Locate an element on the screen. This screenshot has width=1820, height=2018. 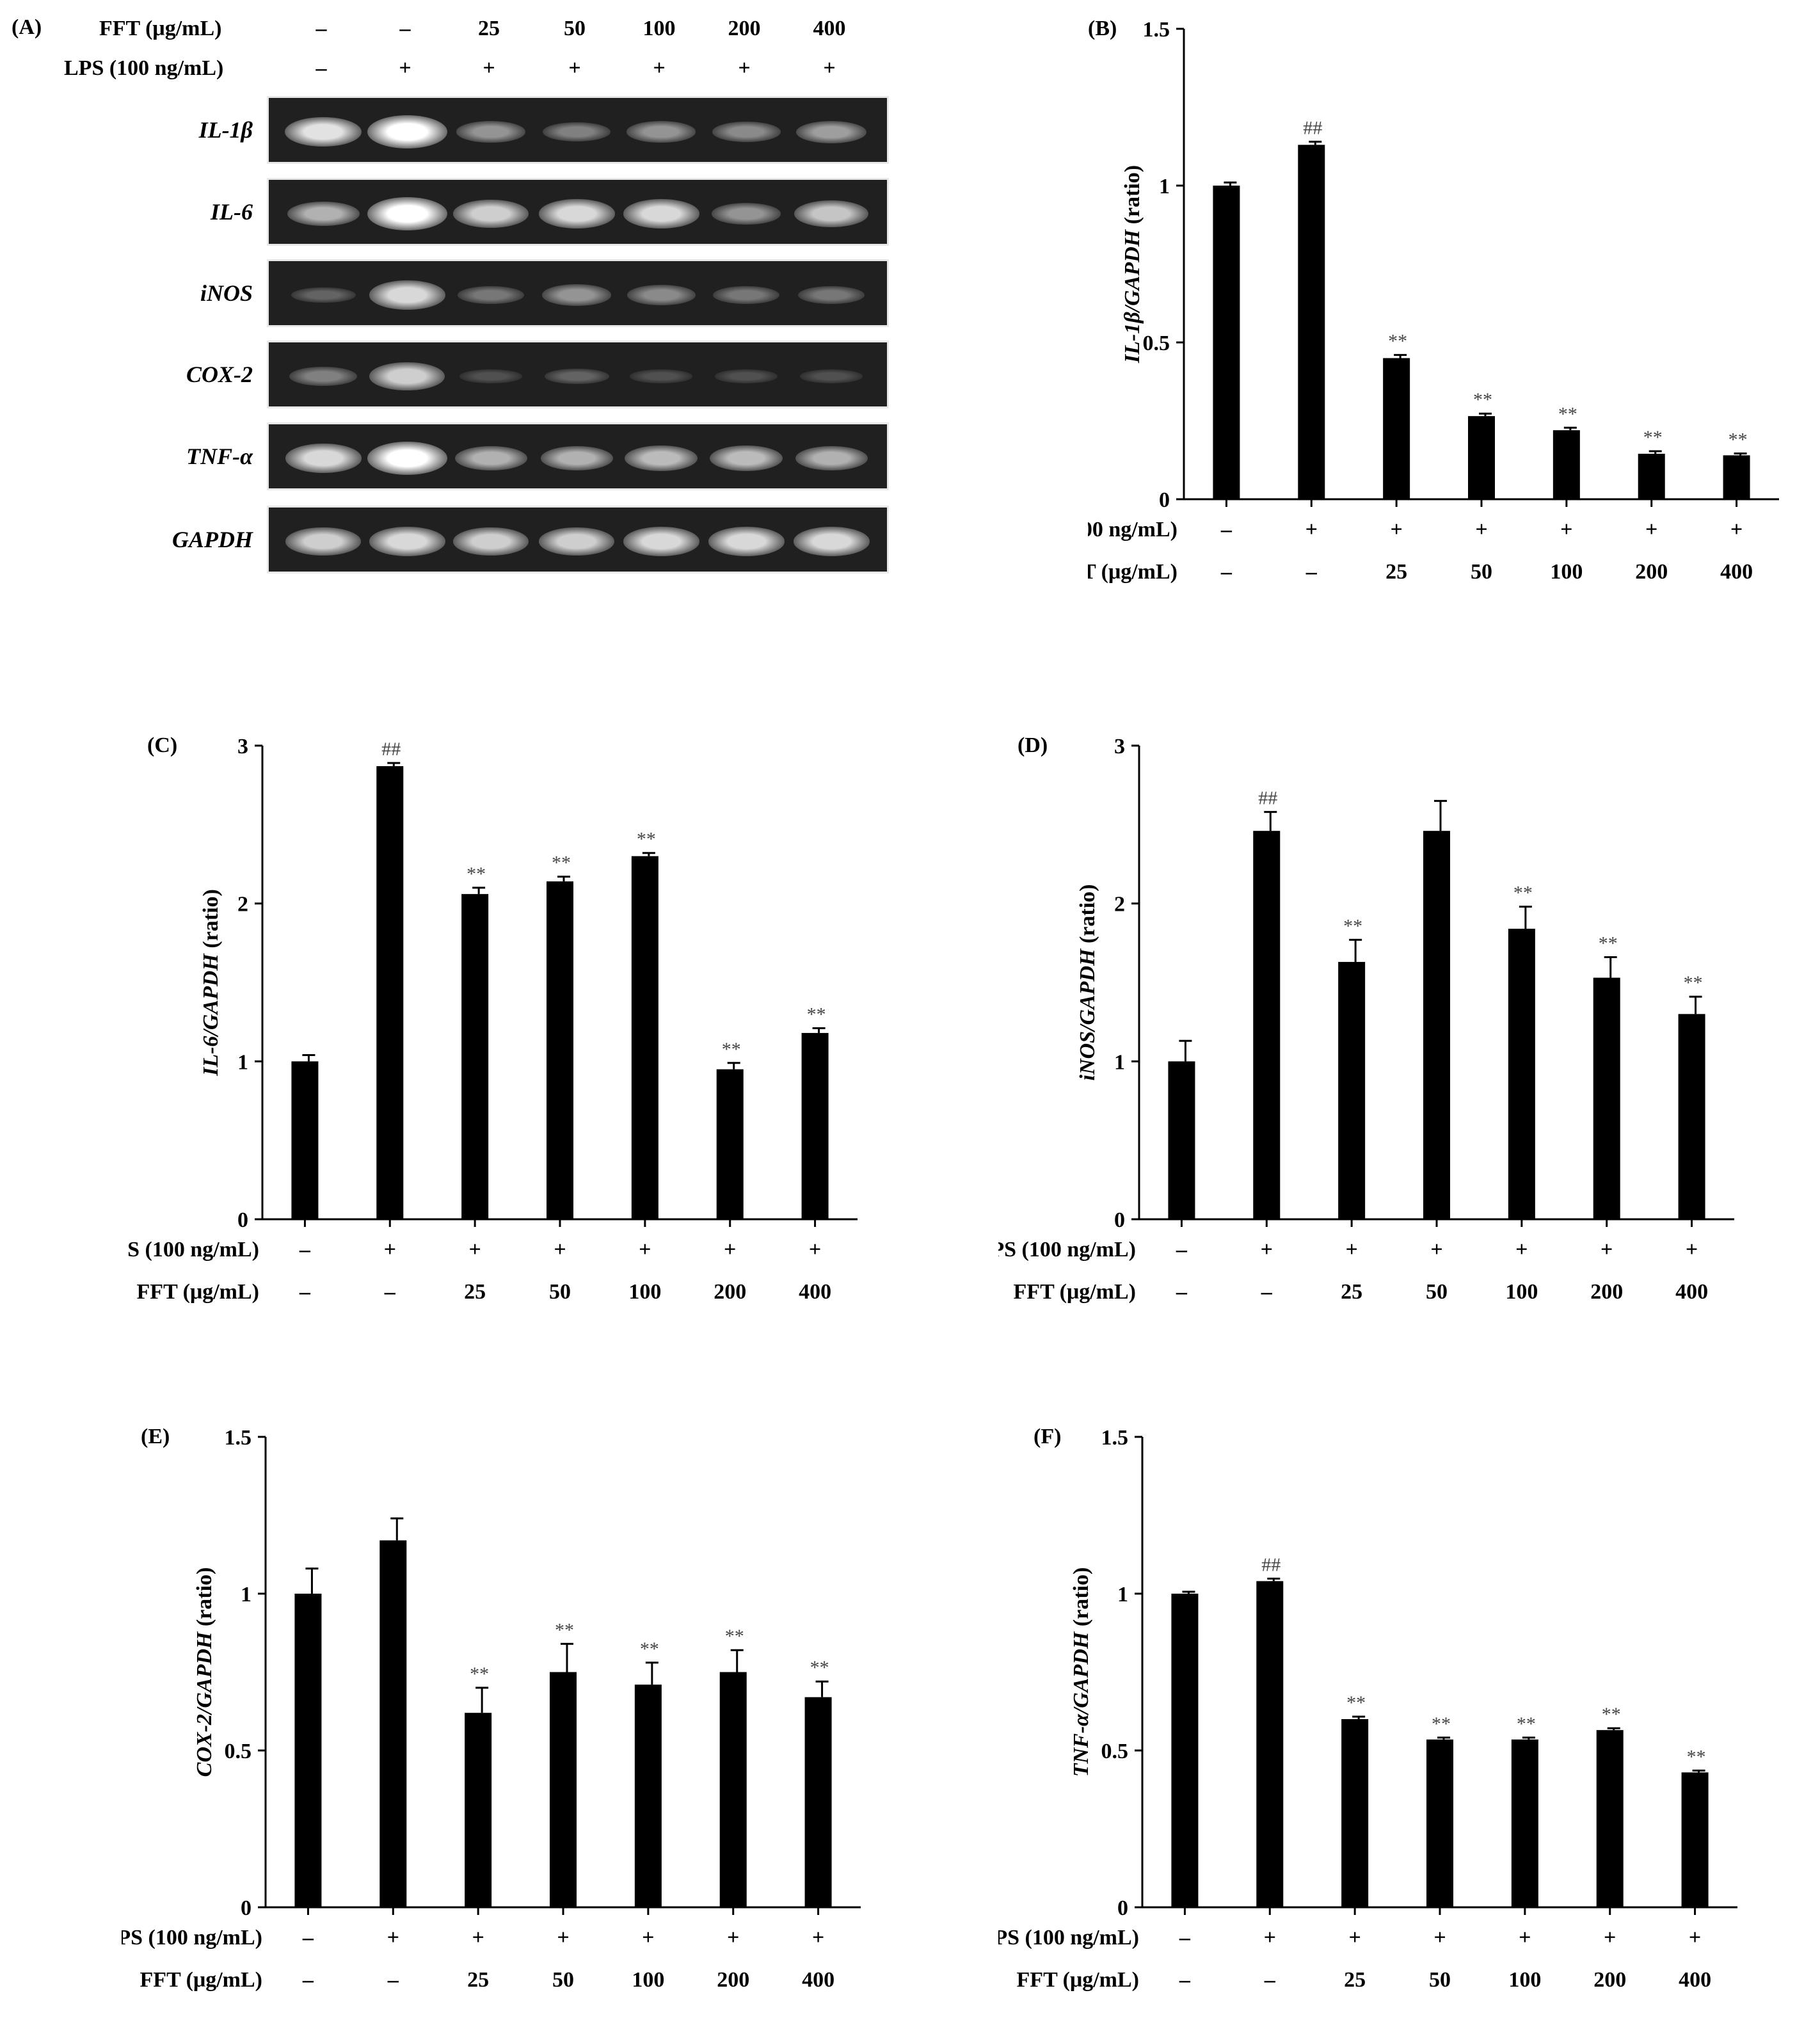
y-axis-label-gene: iNOS/GAPDH is located at coordinates (1087, 1014).